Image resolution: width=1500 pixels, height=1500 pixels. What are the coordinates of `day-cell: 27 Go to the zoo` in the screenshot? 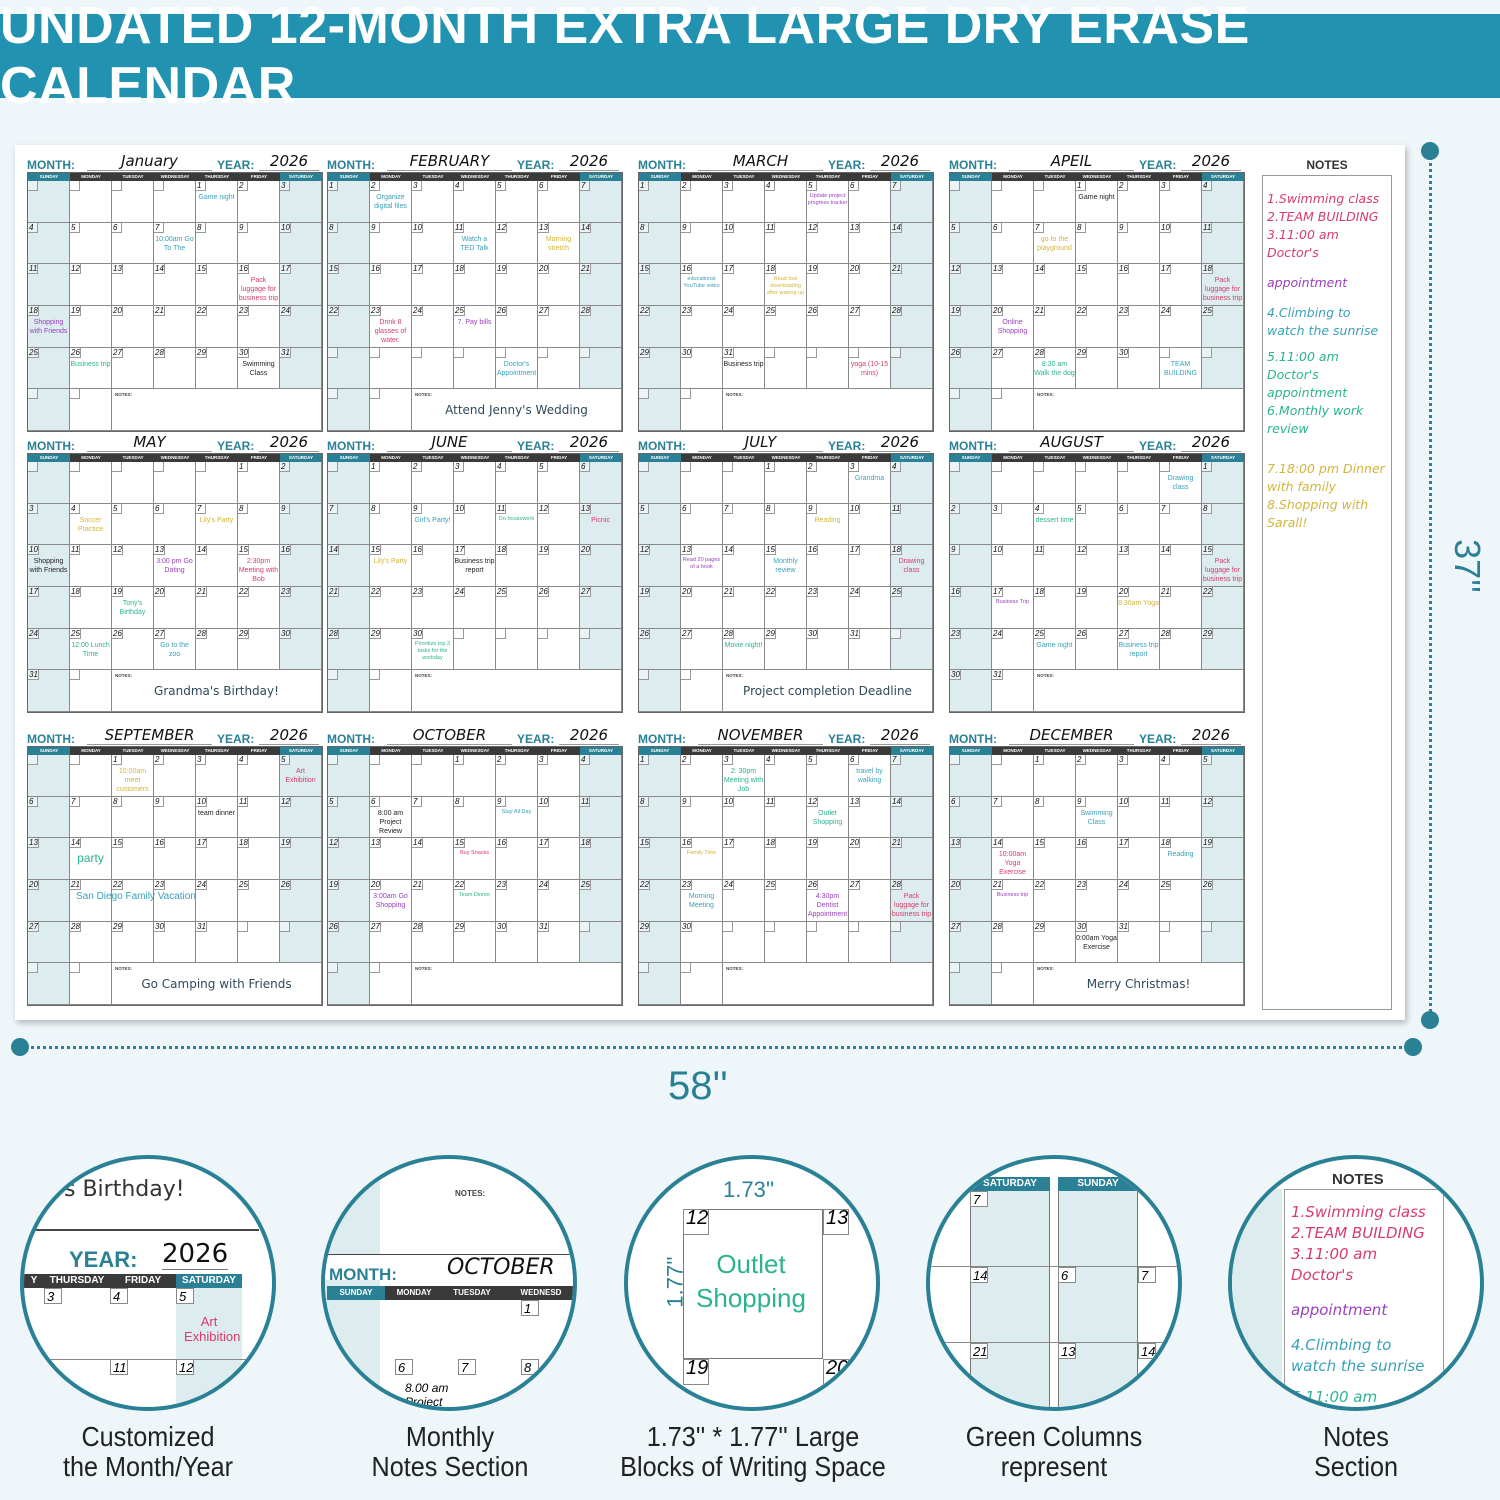 It's located at (175, 649).